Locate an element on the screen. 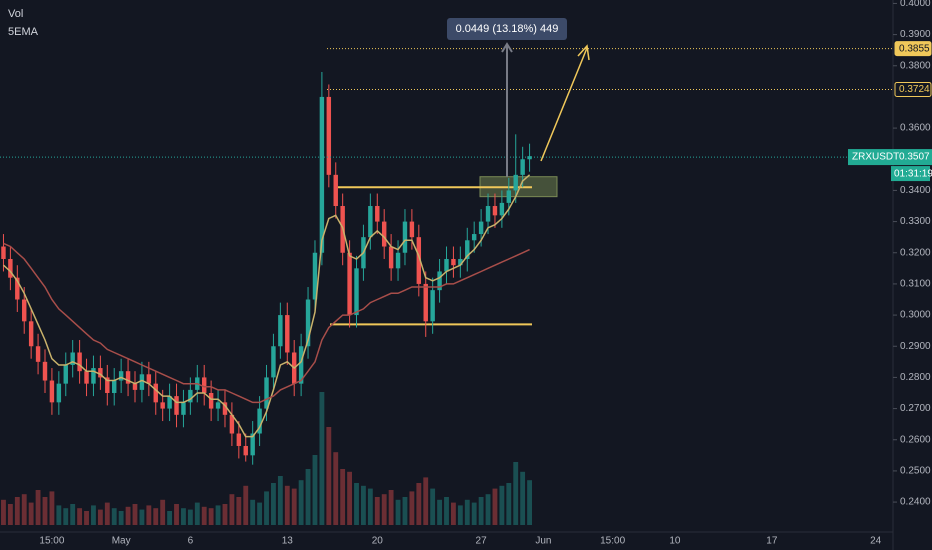  y-tick-label: 0.3300 is located at coordinates (915, 221).